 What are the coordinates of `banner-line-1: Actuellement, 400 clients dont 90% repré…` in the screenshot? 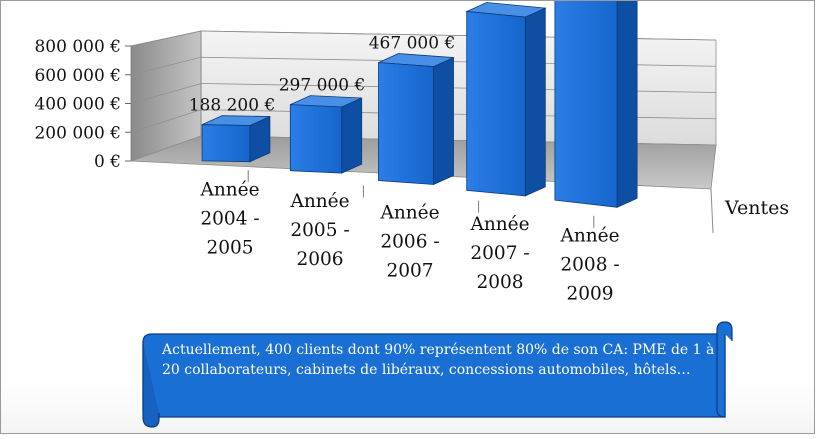 It's located at (437, 349).